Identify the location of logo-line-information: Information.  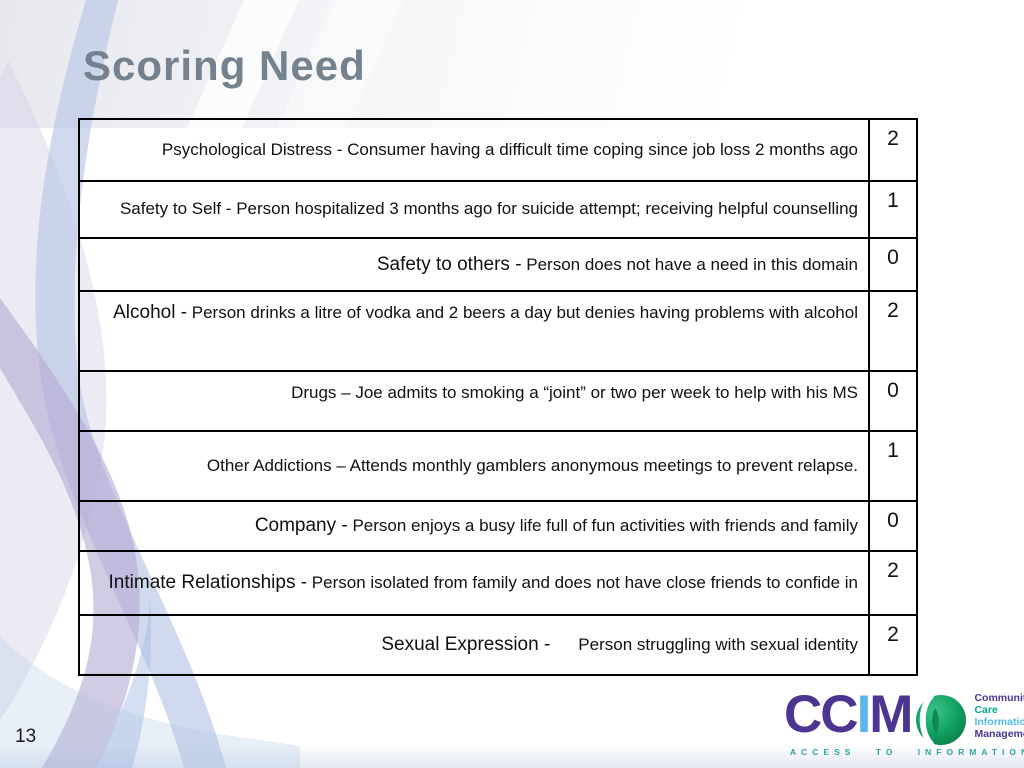
(999, 721).